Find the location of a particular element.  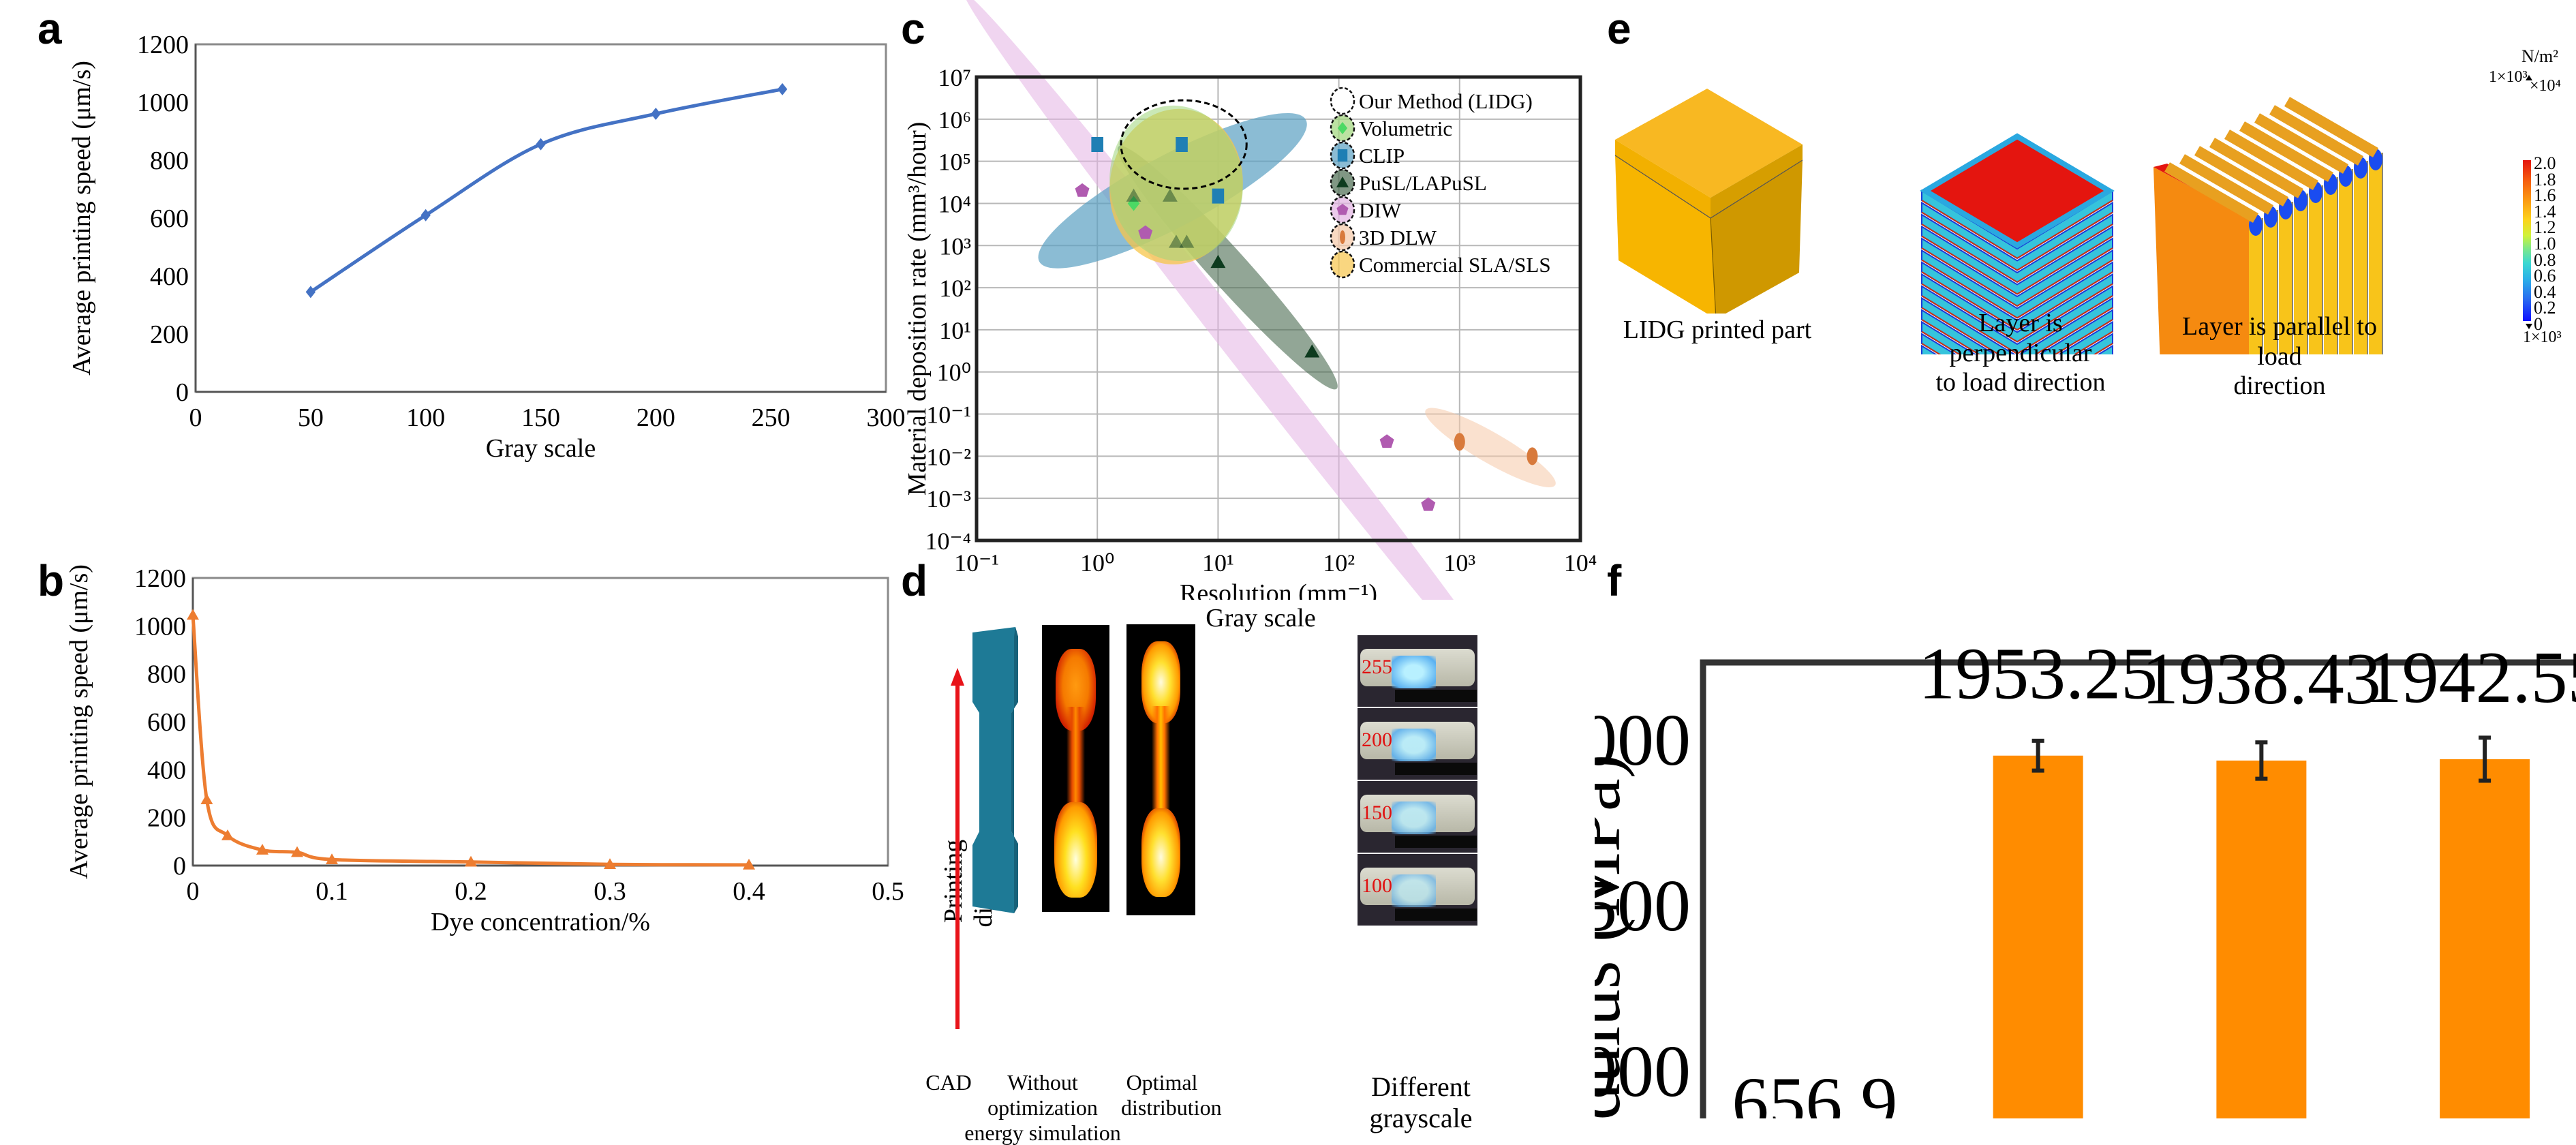

caption-optimal: Optimal distribution is located at coordinates (1171, 1095).